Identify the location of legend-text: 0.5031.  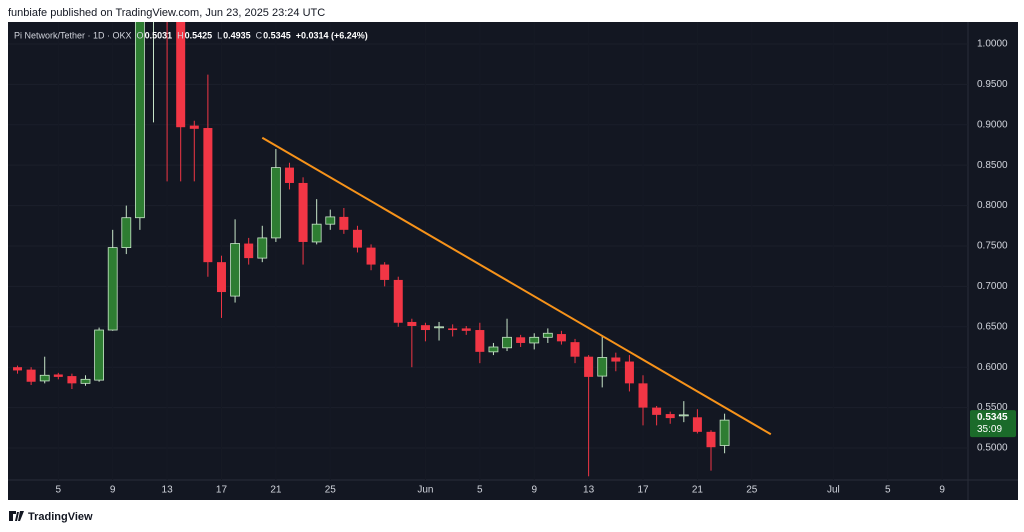
(159, 35).